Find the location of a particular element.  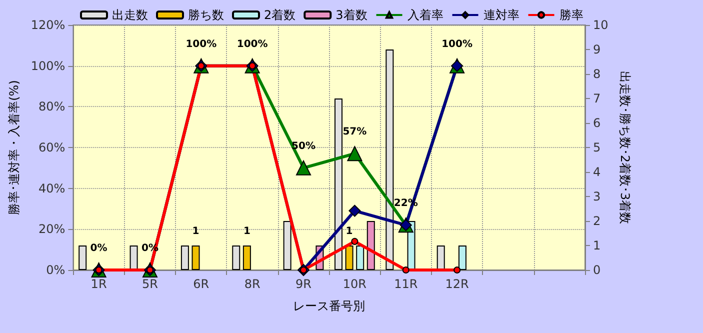

y-axis-title: 勝率･連対率・入着率(%) is located at coordinates (14, 147).